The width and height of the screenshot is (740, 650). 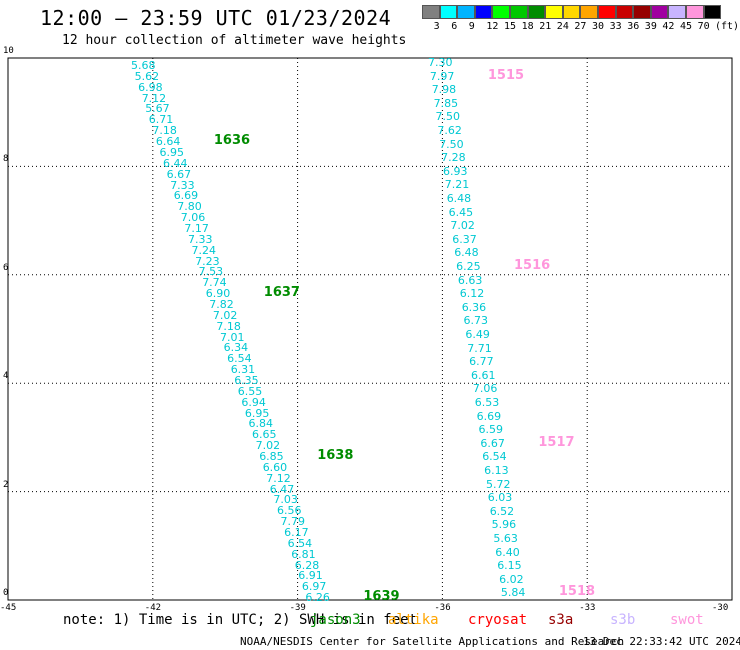 I want to click on pass-time-label: 1516, so click(x=532, y=265).